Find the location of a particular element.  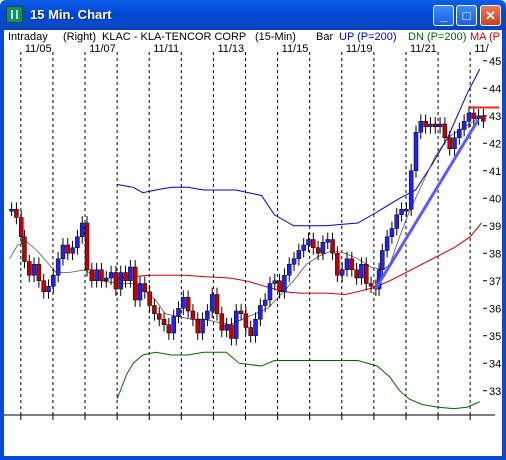

x-tick-label: 11/11 is located at coordinates (166, 49).